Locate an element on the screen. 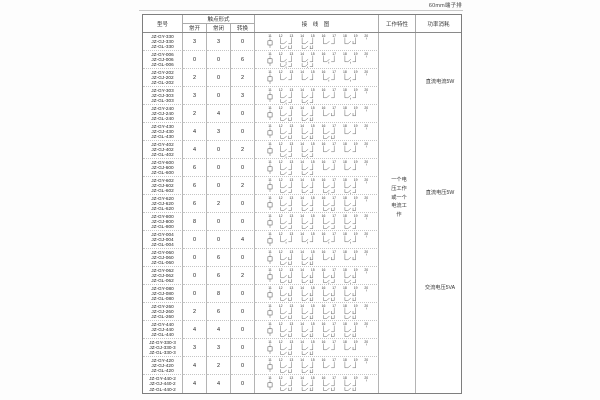 The width and height of the screenshot is (600, 400). model-cell: JZ-GY-600 JZ-GJ-600 JZ-GL-600 is located at coordinates (163, 168).